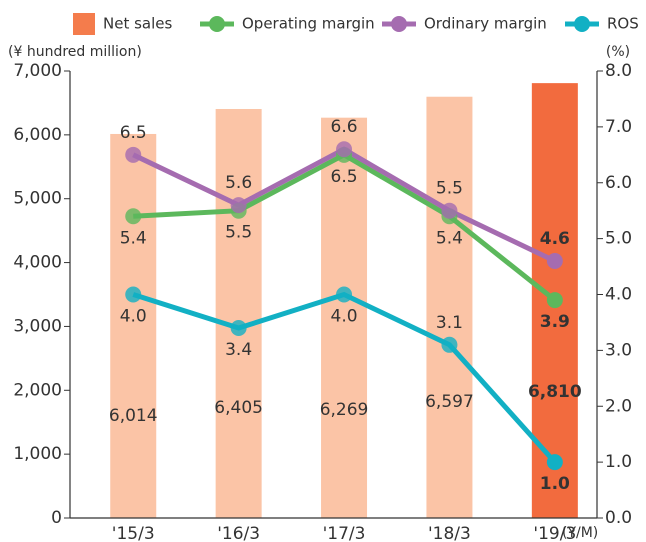 The image size is (646, 542). What do you see at coordinates (554, 533) in the screenshot?
I see `x-tick-label: '19/3` at bounding box center [554, 533].